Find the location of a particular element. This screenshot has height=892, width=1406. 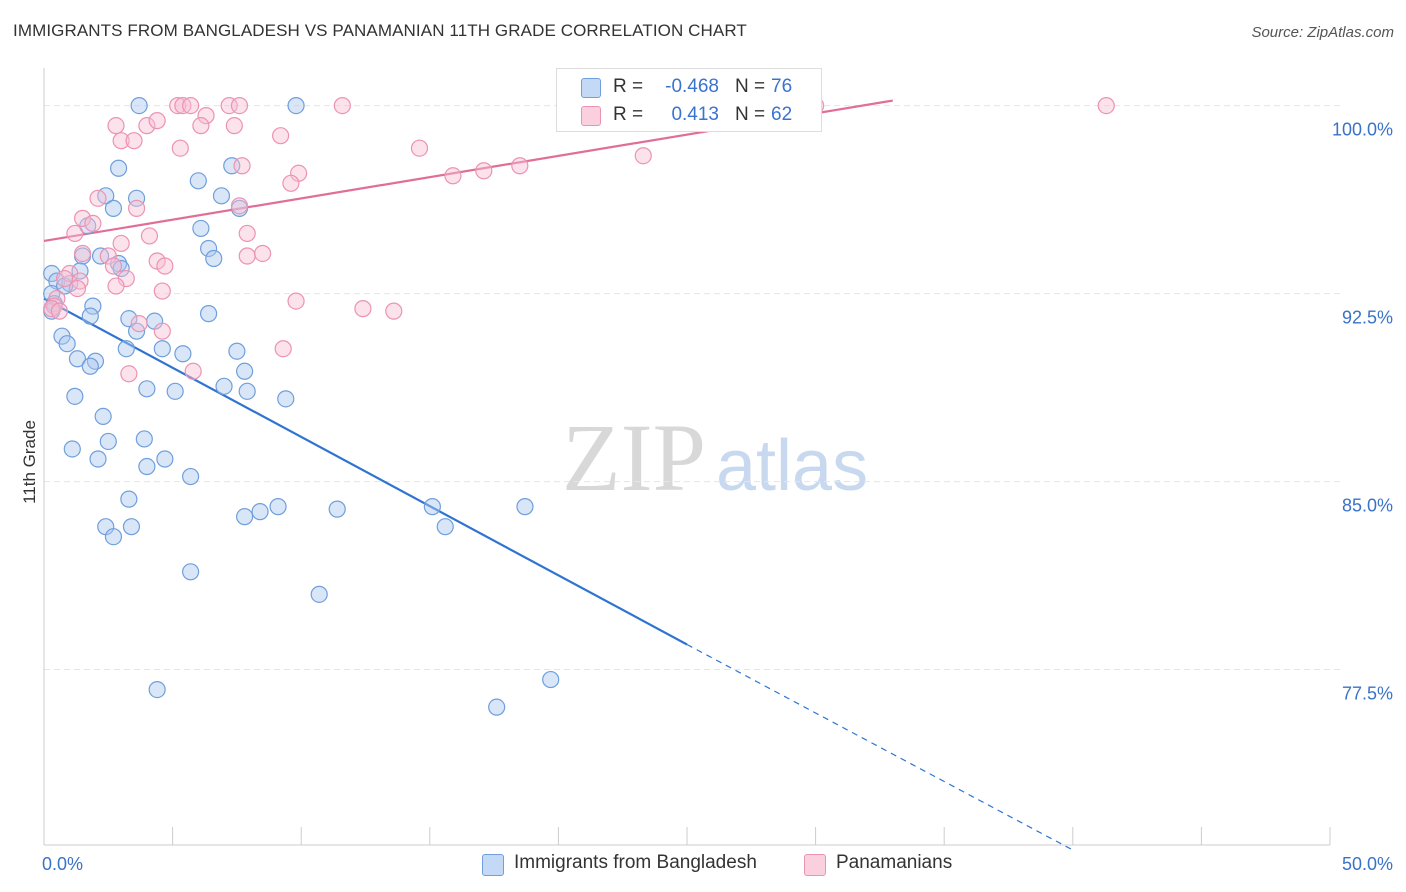

chart-source: Source: ZipAtlas.com is located at coordinates (1322, 32).